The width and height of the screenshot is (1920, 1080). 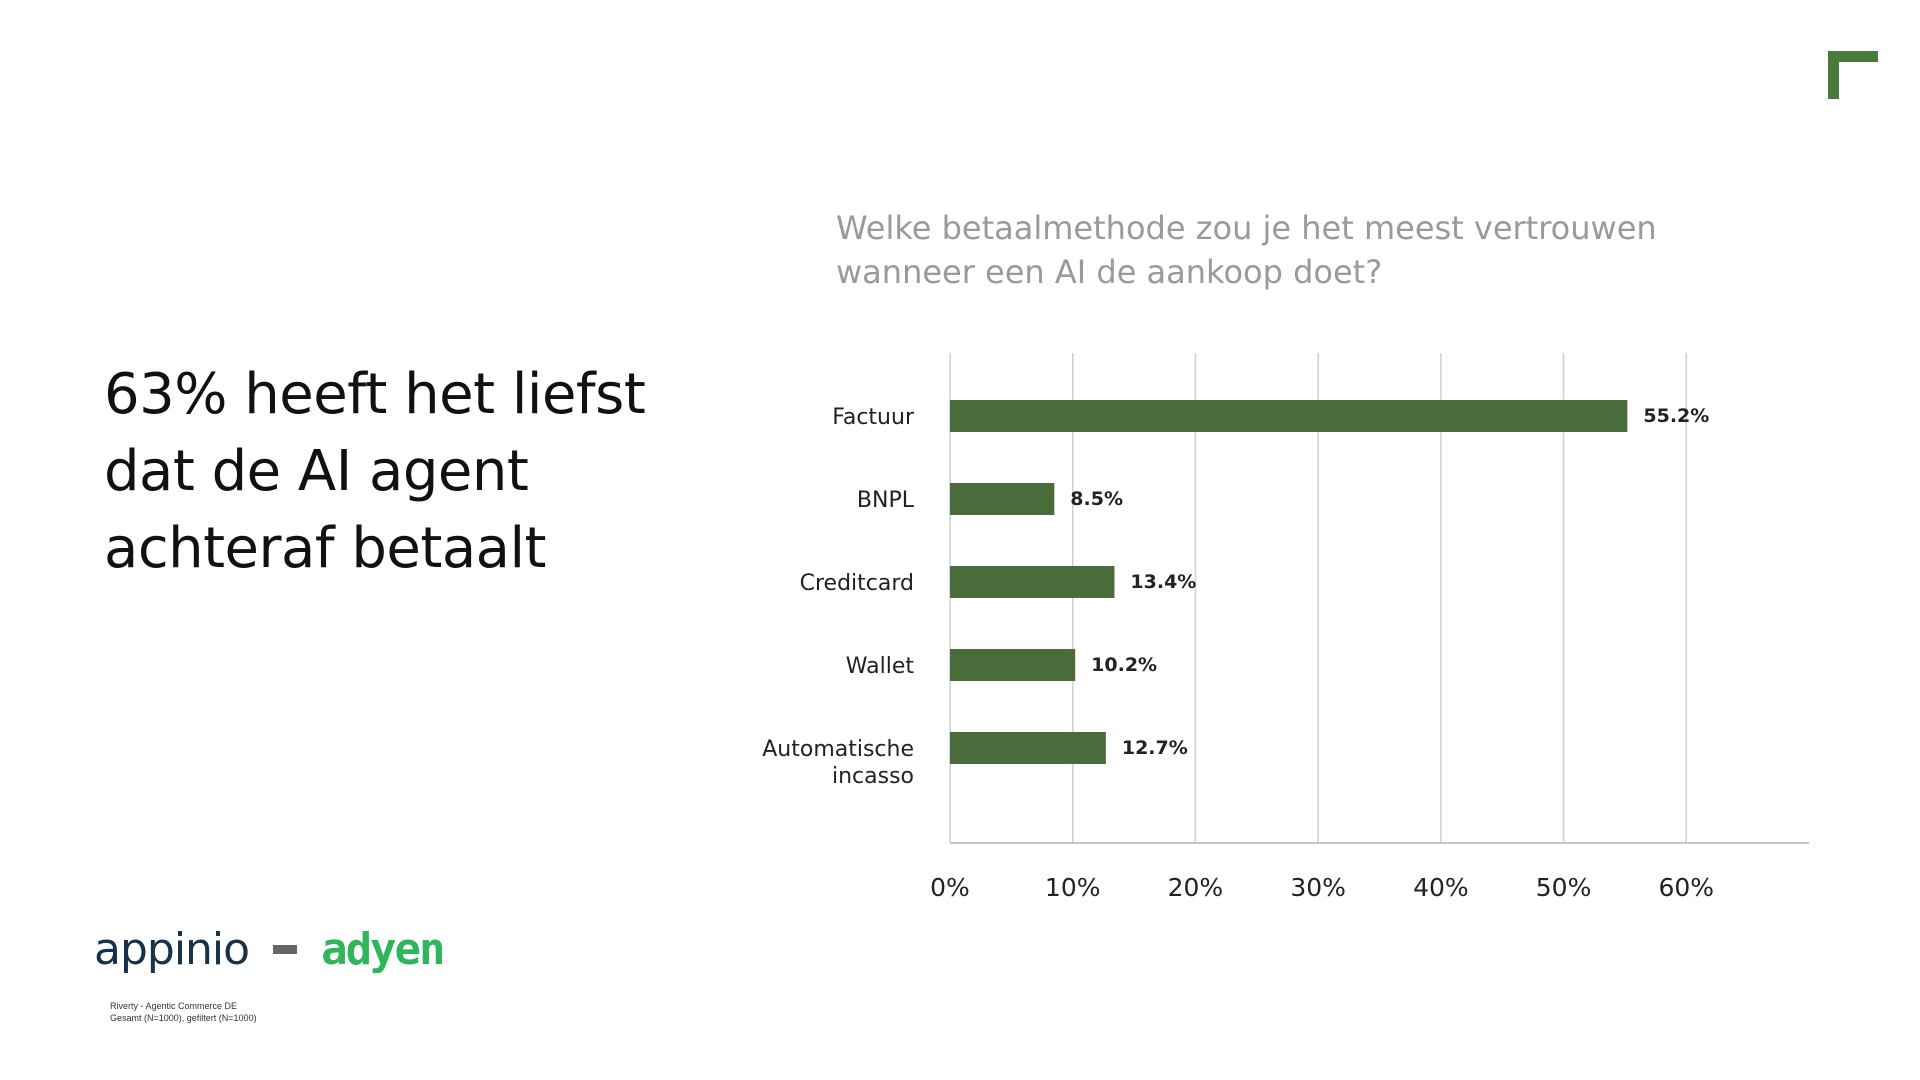 I want to click on logo-separator, so click(x=285, y=949).